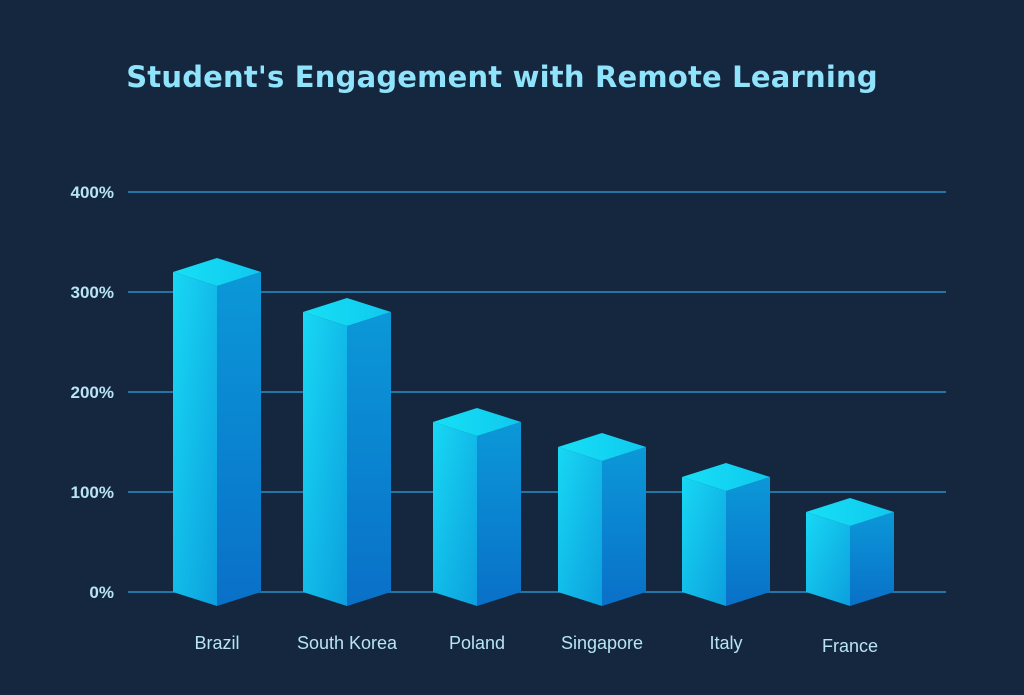 The width and height of the screenshot is (1024, 695). What do you see at coordinates (101, 592) in the screenshot?
I see `y-tick-label: 0%` at bounding box center [101, 592].